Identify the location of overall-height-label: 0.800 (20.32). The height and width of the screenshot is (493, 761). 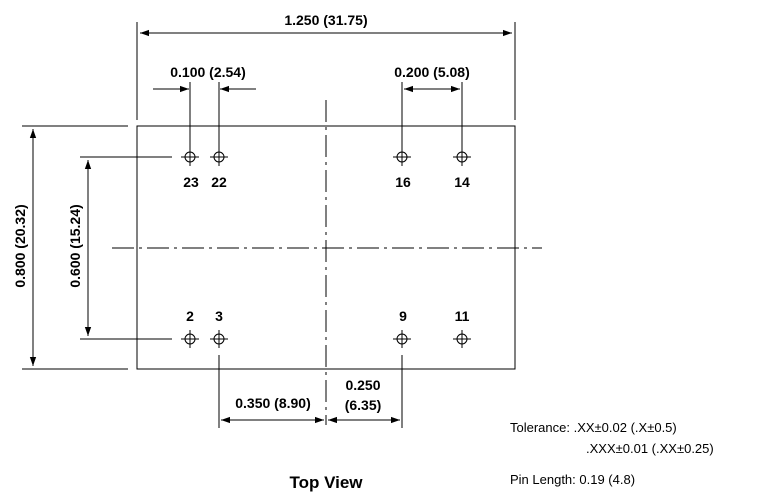
(20, 245).